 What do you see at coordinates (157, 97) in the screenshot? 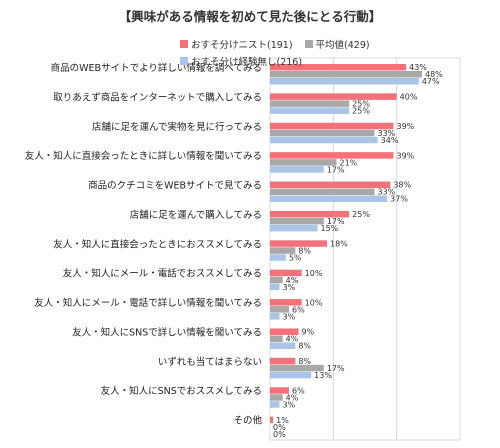
I see `category-label: 取りあえず商品をインターネットで購入してみる` at bounding box center [157, 97].